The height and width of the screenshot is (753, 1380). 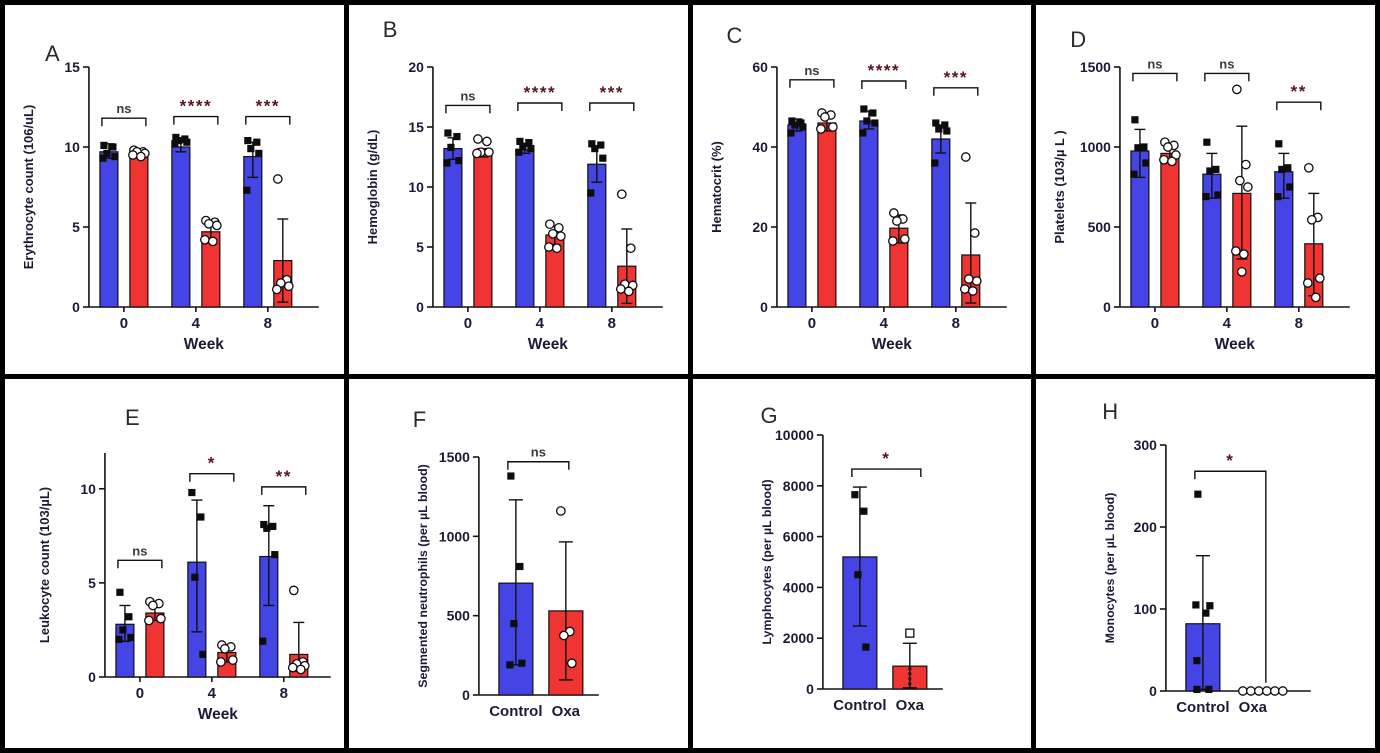 What do you see at coordinates (1110, 568) in the screenshot?
I see `y-axis-label: Monocytes (per µL blood)` at bounding box center [1110, 568].